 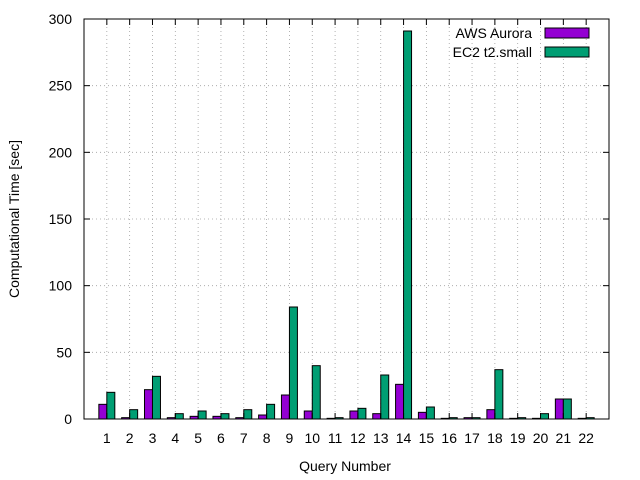 I want to click on y-tick-label: 0, so click(x=68, y=419).